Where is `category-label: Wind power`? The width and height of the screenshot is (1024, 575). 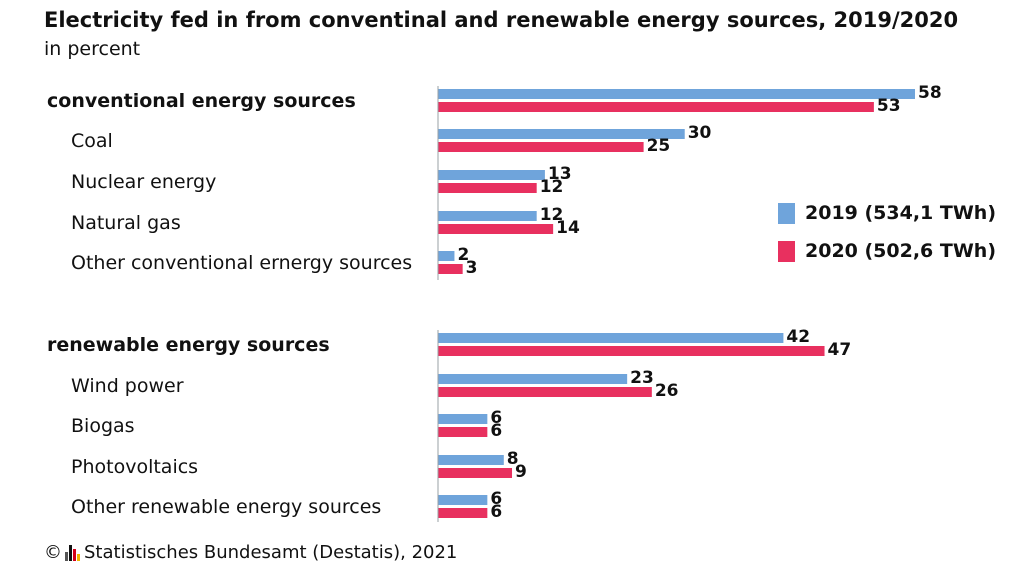
category-label: Wind power is located at coordinates (127, 386).